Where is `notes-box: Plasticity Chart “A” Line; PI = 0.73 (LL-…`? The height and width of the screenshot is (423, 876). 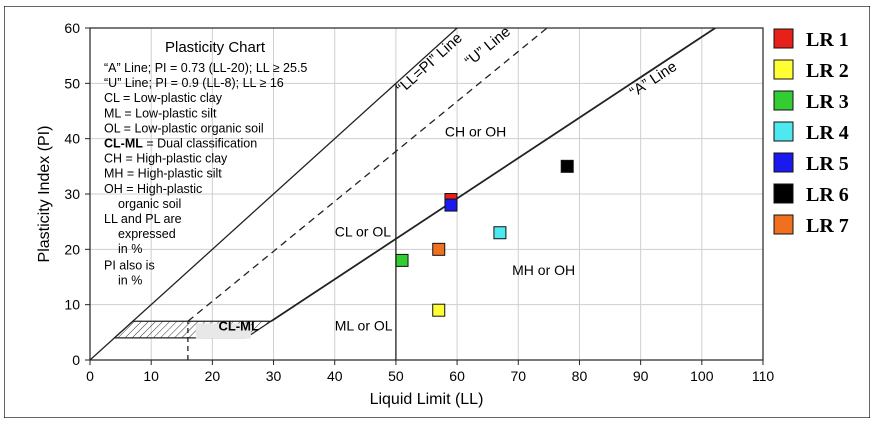 notes-box: Plasticity Chart “A” Line; PI = 0.73 (LL-… is located at coordinates (205, 163).